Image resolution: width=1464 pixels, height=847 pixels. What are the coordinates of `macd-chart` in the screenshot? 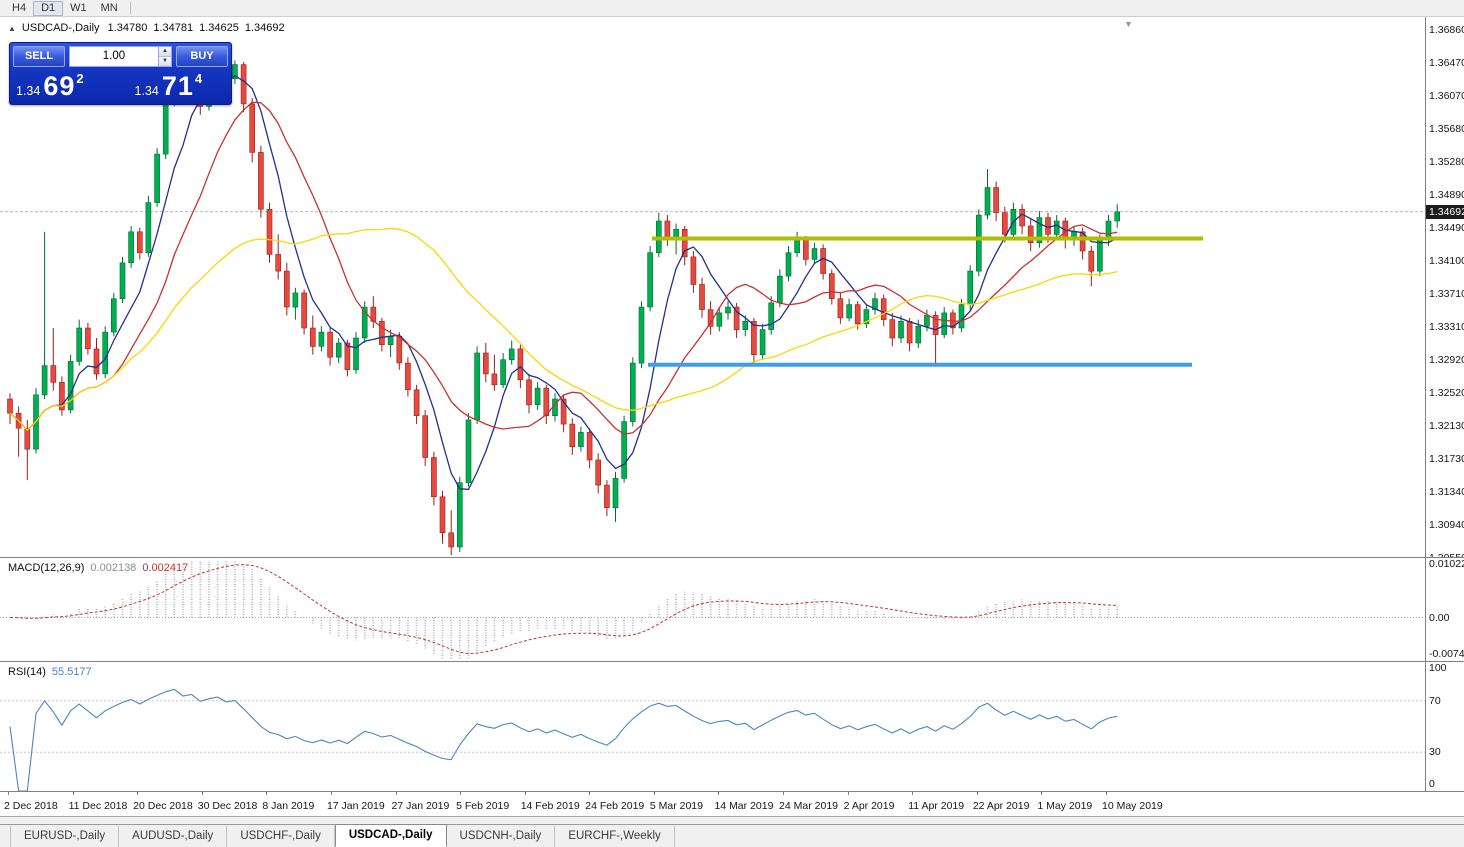 It's located at (712, 609).